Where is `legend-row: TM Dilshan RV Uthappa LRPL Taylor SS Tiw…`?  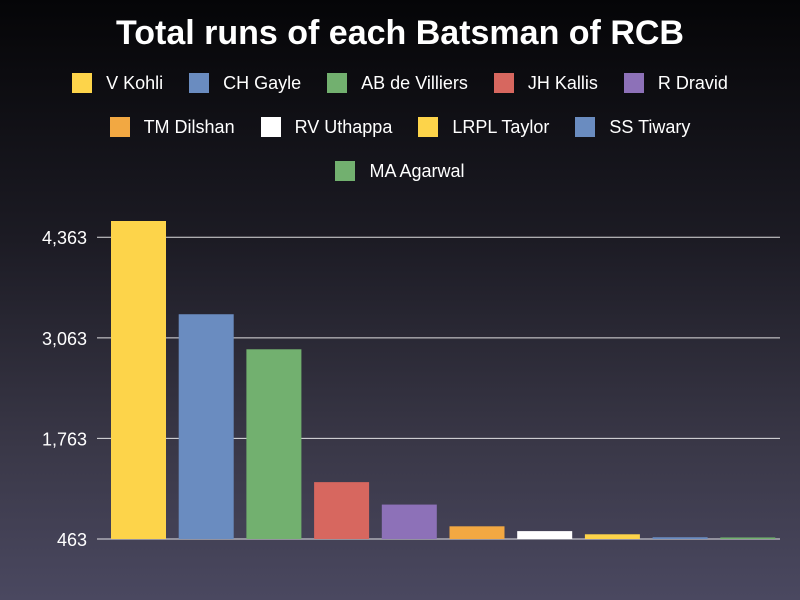 legend-row: TM Dilshan RV Uthappa LRPL Taylor SS Tiw… is located at coordinates (400, 127).